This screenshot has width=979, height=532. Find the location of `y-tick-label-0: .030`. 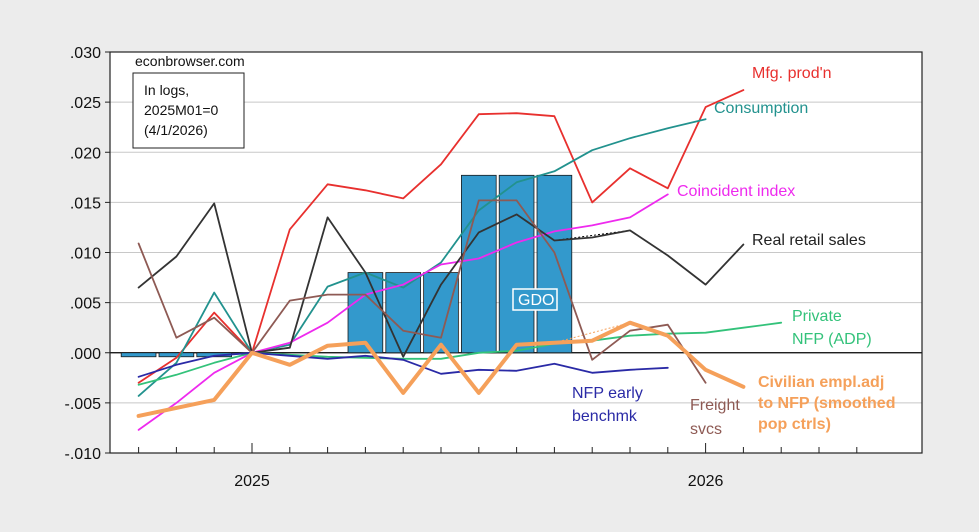

y-tick-label-0: .030 is located at coordinates (85, 53).